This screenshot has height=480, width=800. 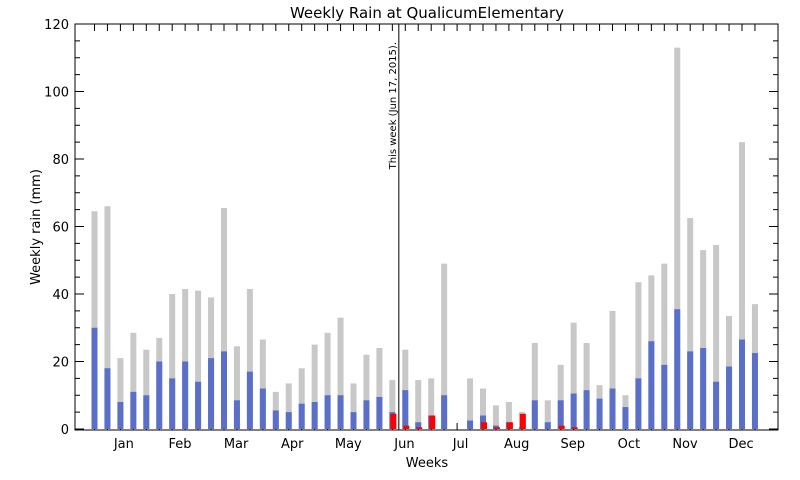 What do you see at coordinates (292, 444) in the screenshot?
I see `x-tick-label: Apr` at bounding box center [292, 444].